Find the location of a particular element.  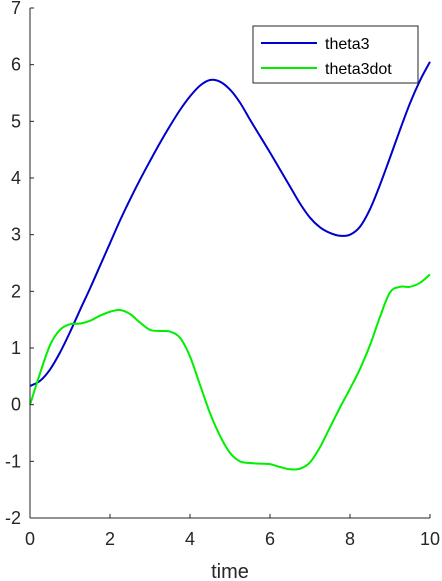

x-tick-label: 6 is located at coordinates (270, 539).